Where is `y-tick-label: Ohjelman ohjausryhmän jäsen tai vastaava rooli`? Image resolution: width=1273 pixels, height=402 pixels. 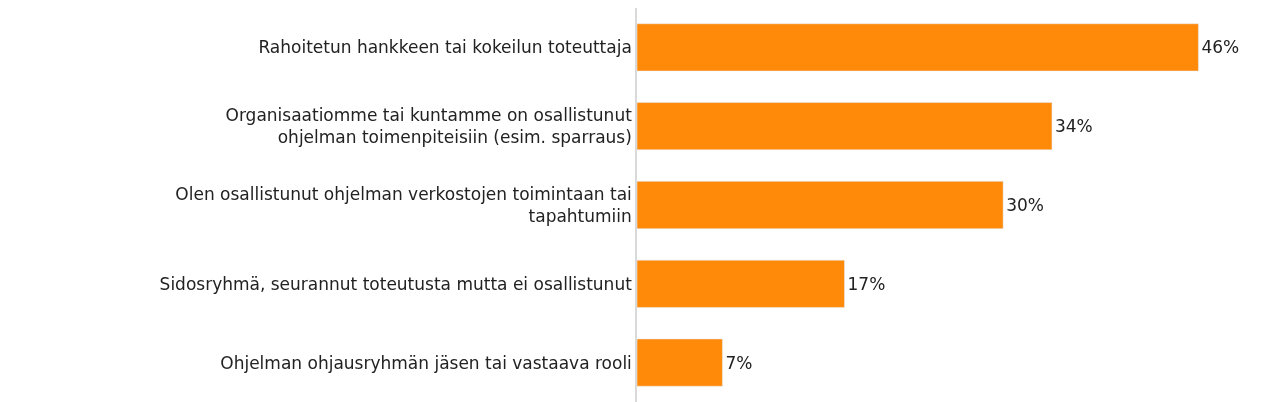
y-tick-label: Ohjelman ohjausryhmän jäsen tai vastaava rooli is located at coordinates (426, 362).